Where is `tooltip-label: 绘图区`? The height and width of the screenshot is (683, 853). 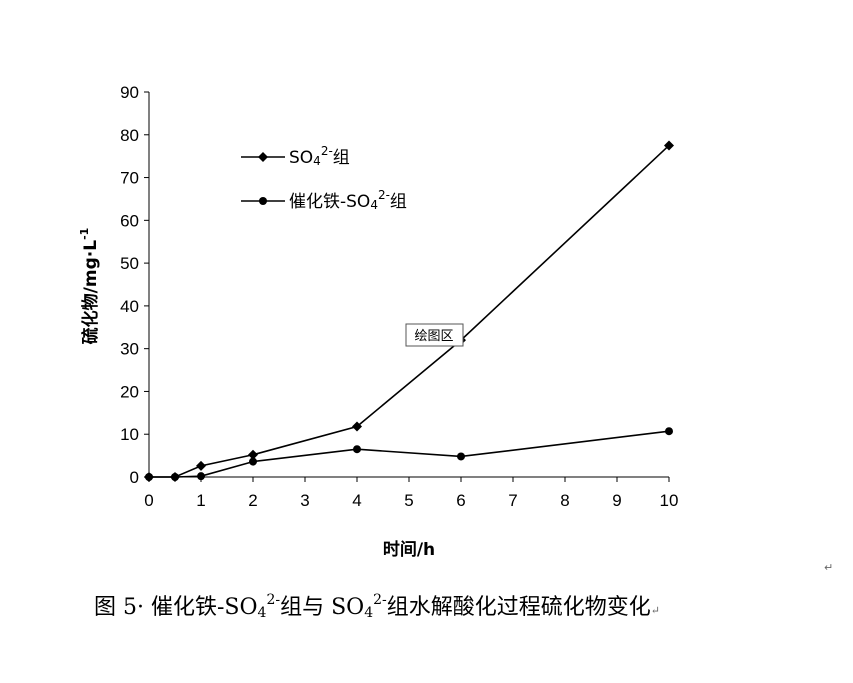 tooltip-label: 绘图区 is located at coordinates (433, 336).